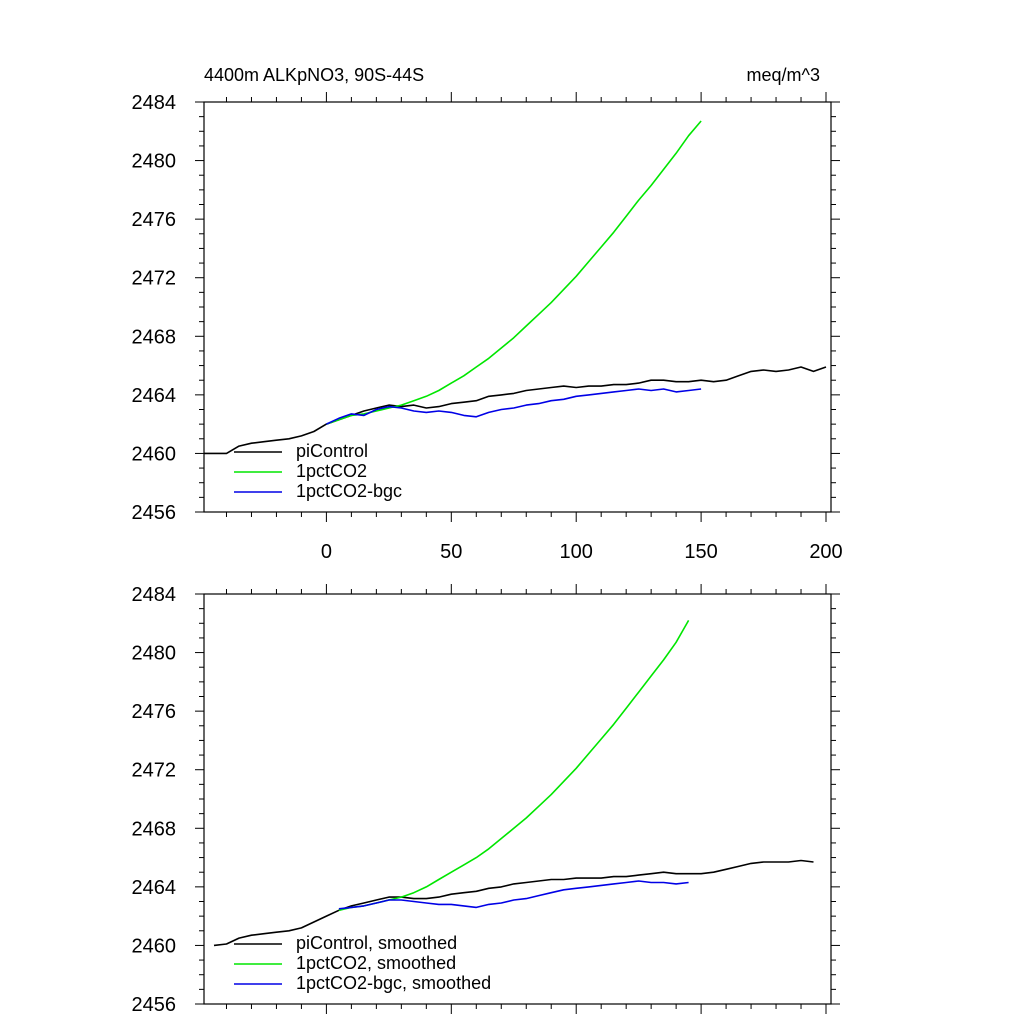 The width and height of the screenshot is (1024, 1024). Describe the element at coordinates (513, 895) in the screenshot. I see `series-line-1pctco2-bgc-smoothed` at that location.